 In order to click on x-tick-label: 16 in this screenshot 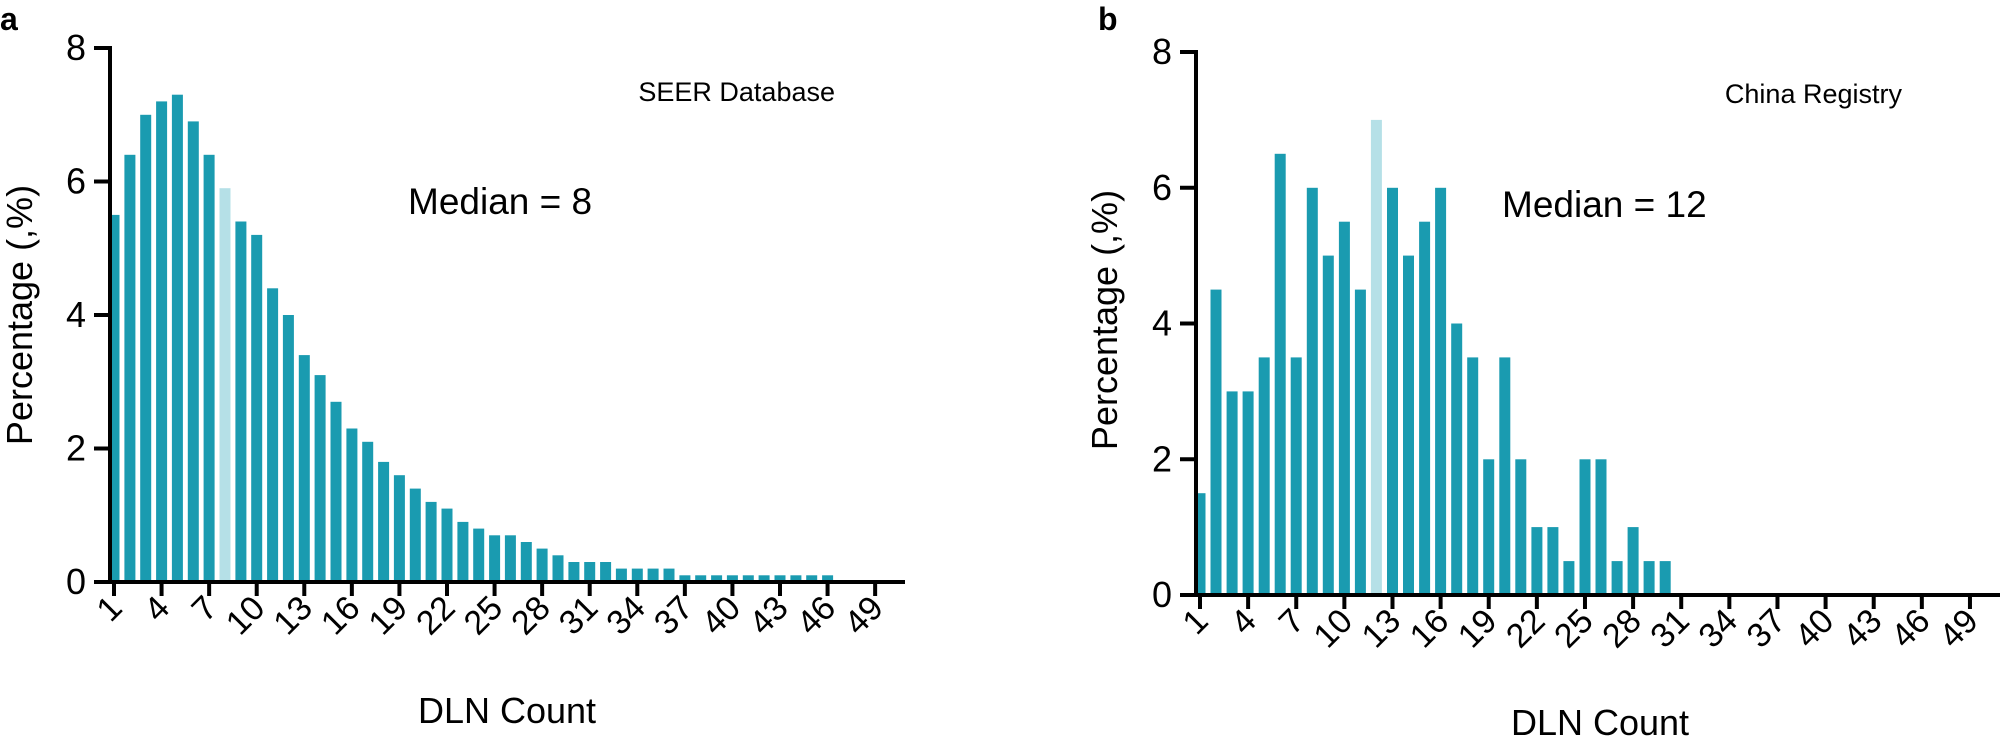, I will do `click(1430, 629)`.